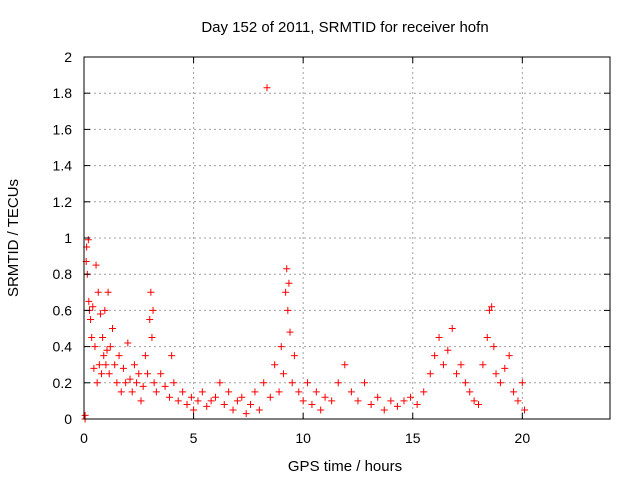  What do you see at coordinates (305, 438) in the screenshot?
I see `x-tick-labels: 0 5 10 15 20` at bounding box center [305, 438].